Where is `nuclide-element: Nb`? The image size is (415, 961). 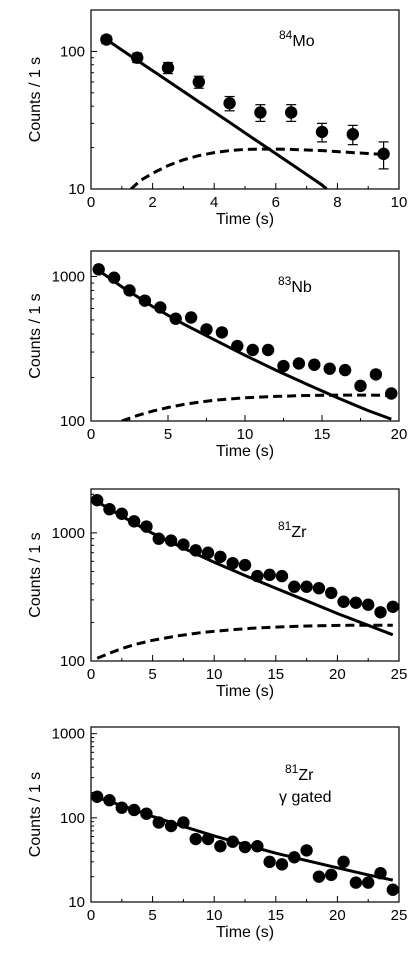 nuclide-element: Nb is located at coordinates (301, 287).